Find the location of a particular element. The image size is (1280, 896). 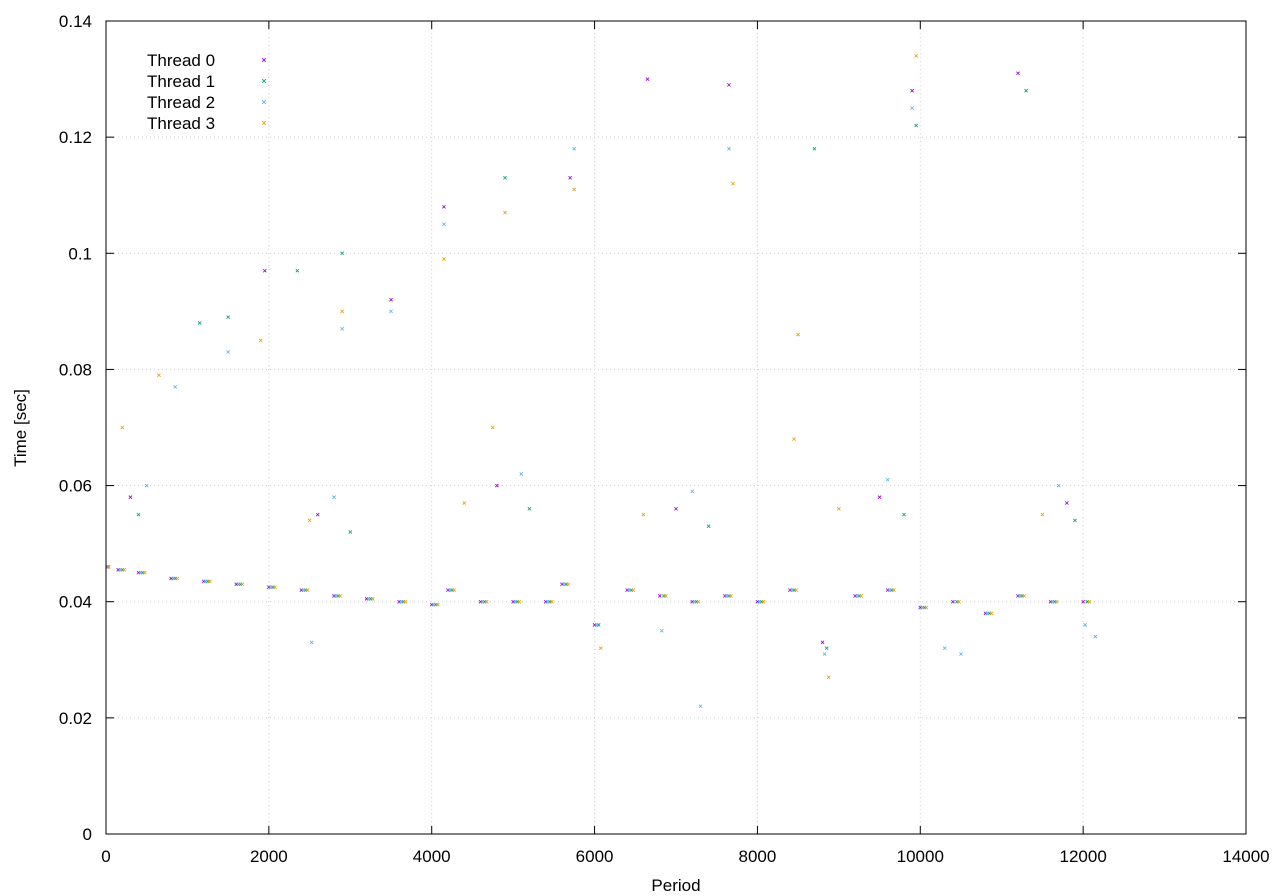

x-tick-label: 0 is located at coordinates (105, 856).